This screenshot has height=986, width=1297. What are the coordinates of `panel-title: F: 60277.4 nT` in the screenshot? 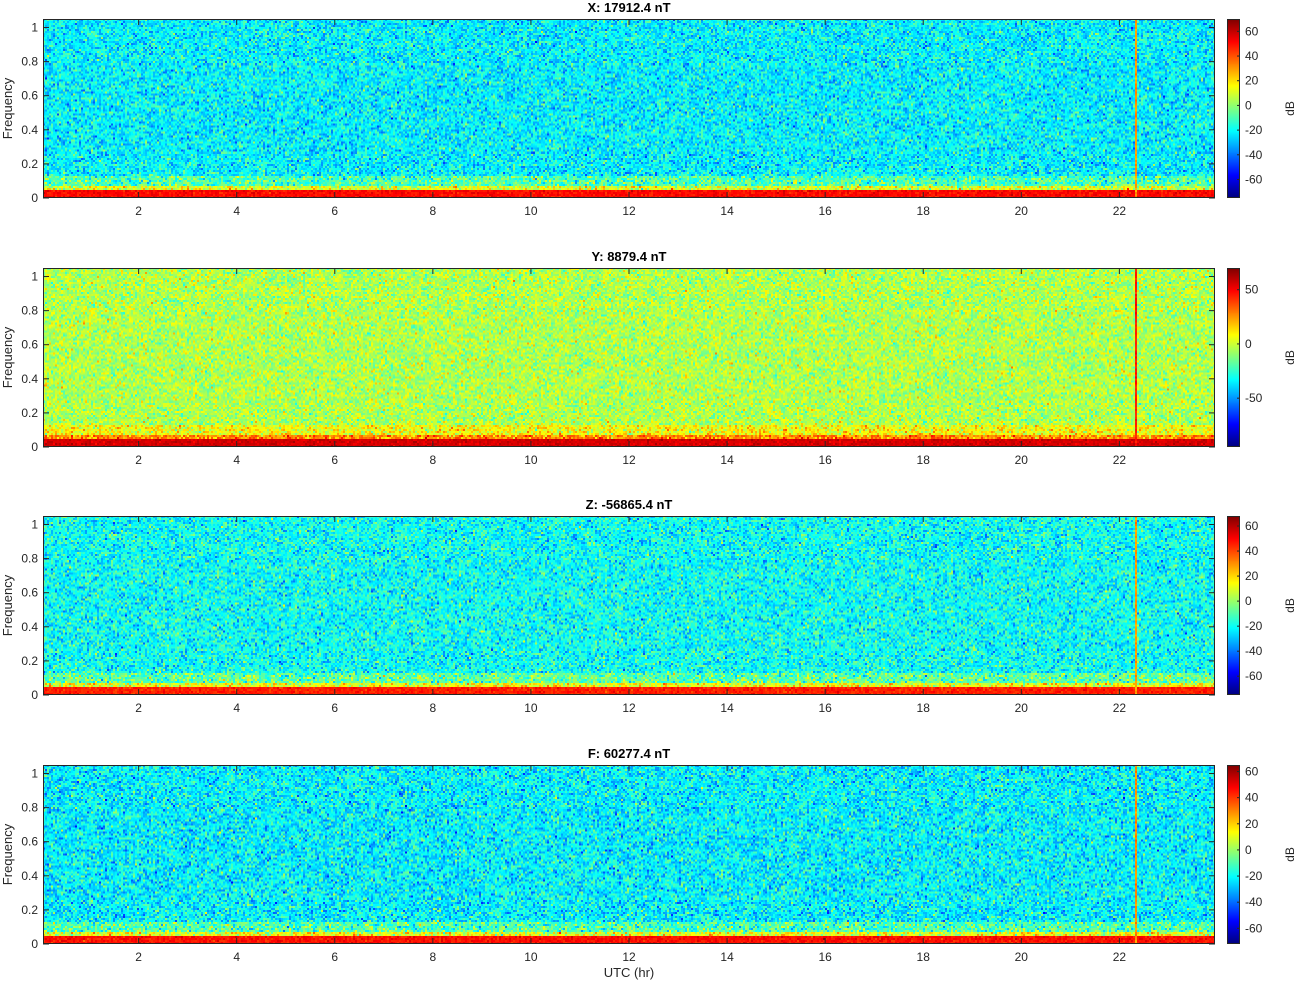 It's located at (629, 753).